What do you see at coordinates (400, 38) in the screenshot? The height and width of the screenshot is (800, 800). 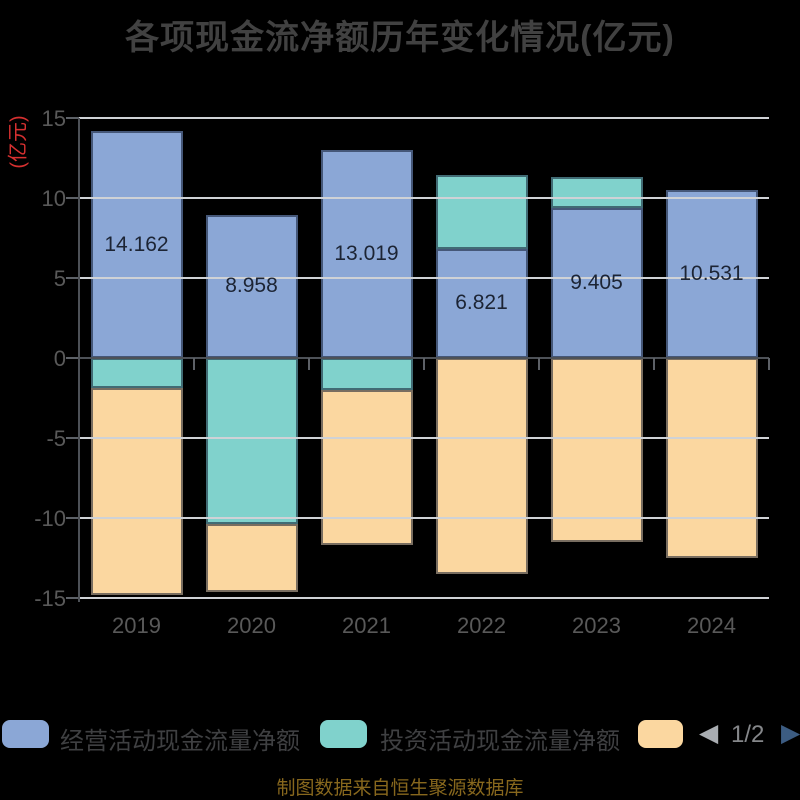 I see `chart-title: 各项现金流净额历年变化情况(亿元)` at bounding box center [400, 38].